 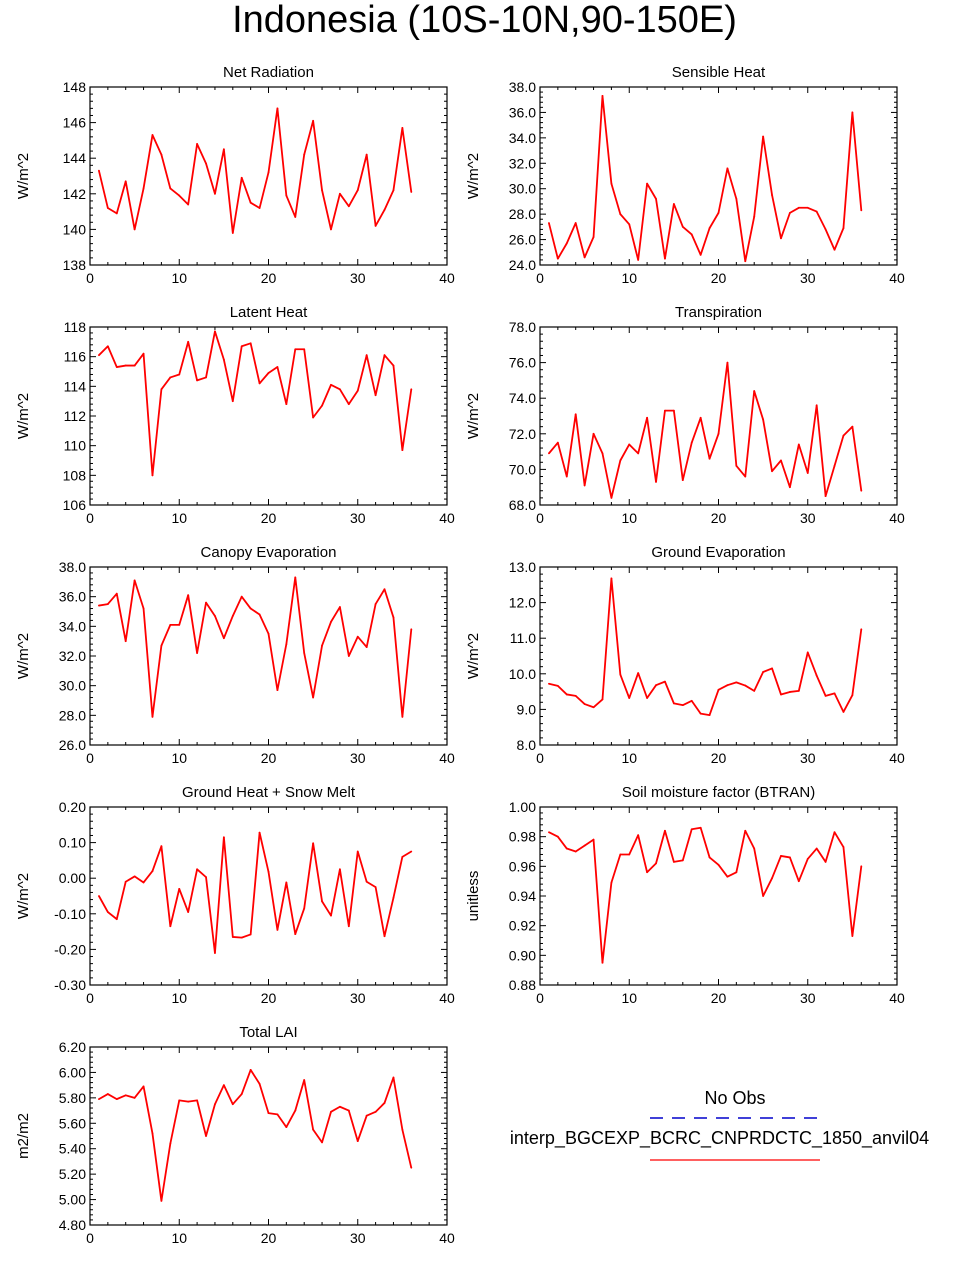 I want to click on y-axis-label: W/m^2, so click(x=473, y=656).